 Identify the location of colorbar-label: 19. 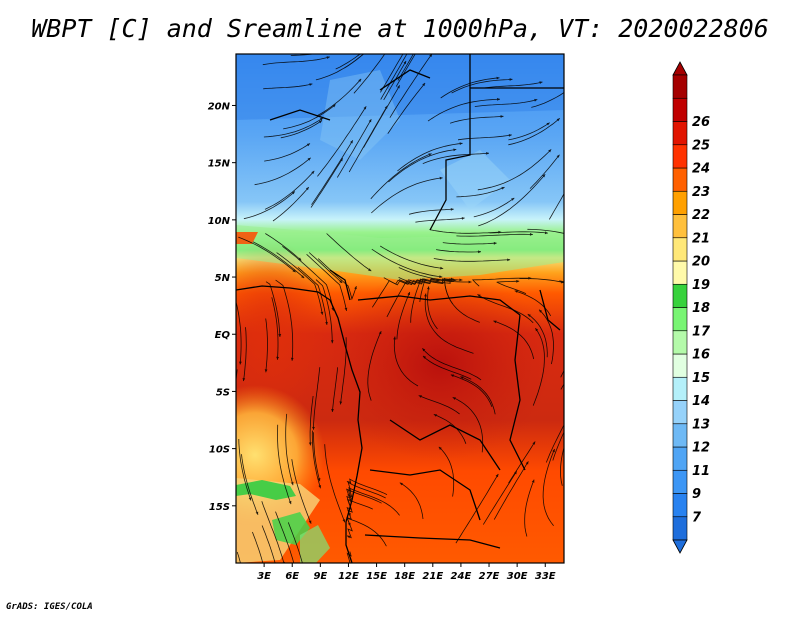
(701, 285).